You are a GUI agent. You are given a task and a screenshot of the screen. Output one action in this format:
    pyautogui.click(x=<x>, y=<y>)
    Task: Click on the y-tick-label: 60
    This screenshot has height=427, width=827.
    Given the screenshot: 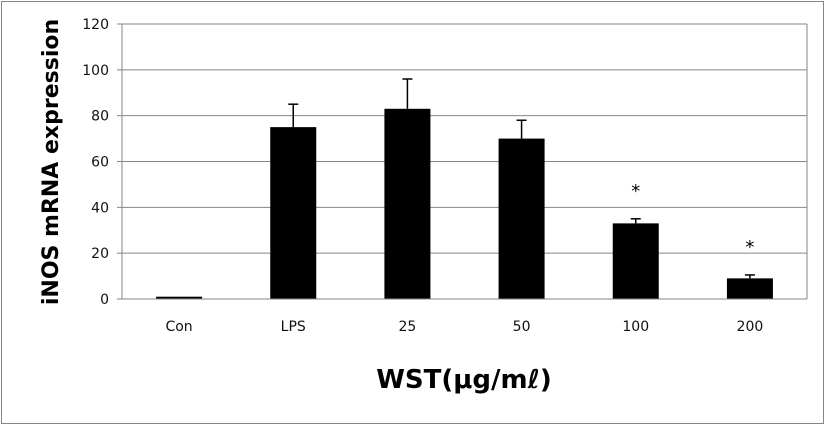 What is the action you would take?
    pyautogui.click(x=100, y=163)
    